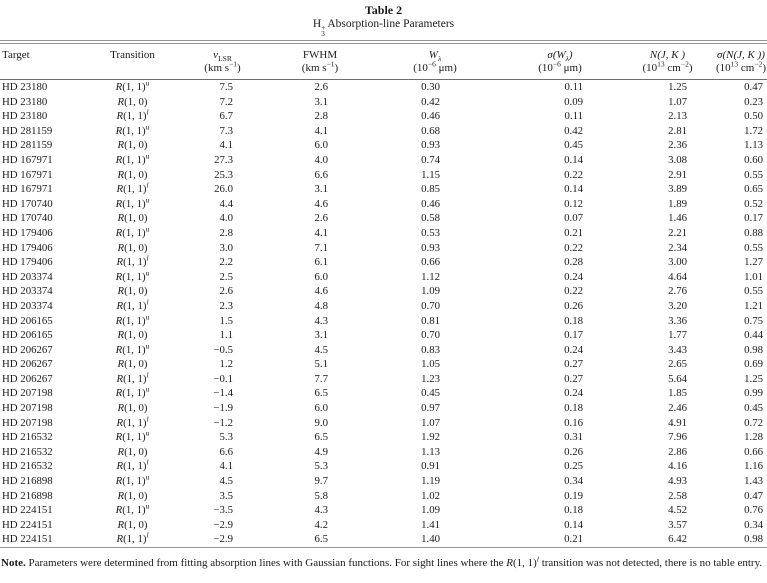  What do you see at coordinates (430, 291) in the screenshot?
I see `equivalent-width-cell: 1.09` at bounding box center [430, 291].